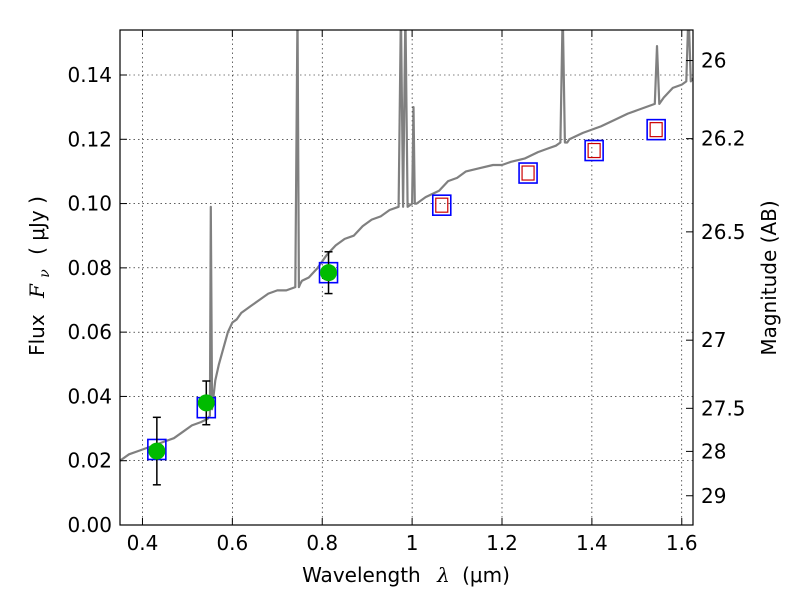 Image resolution: width=800 pixels, height=600 pixels. What do you see at coordinates (322, 543) in the screenshot?
I see `x-tick-label: 0.8` at bounding box center [322, 543].